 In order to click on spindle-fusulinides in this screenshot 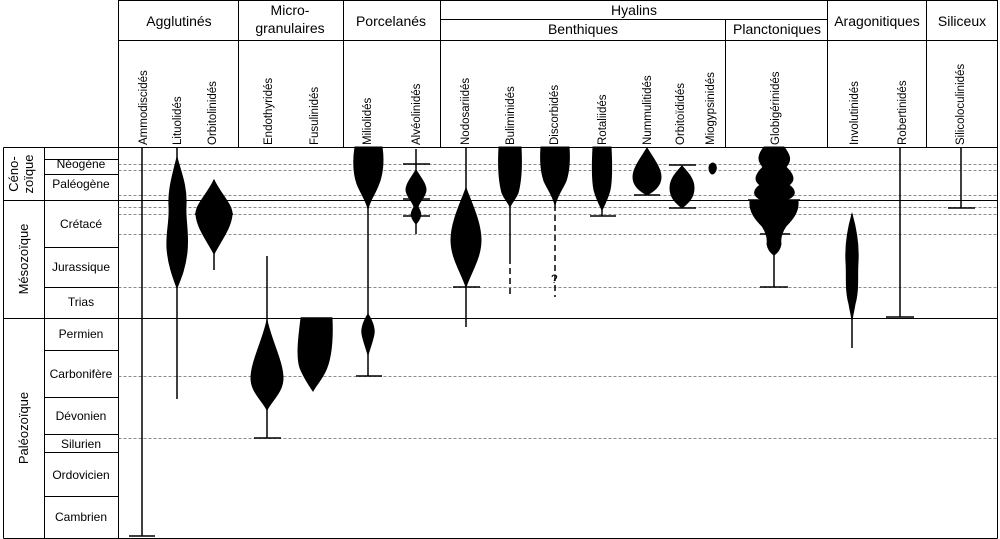, I will do `click(315, 354)`.